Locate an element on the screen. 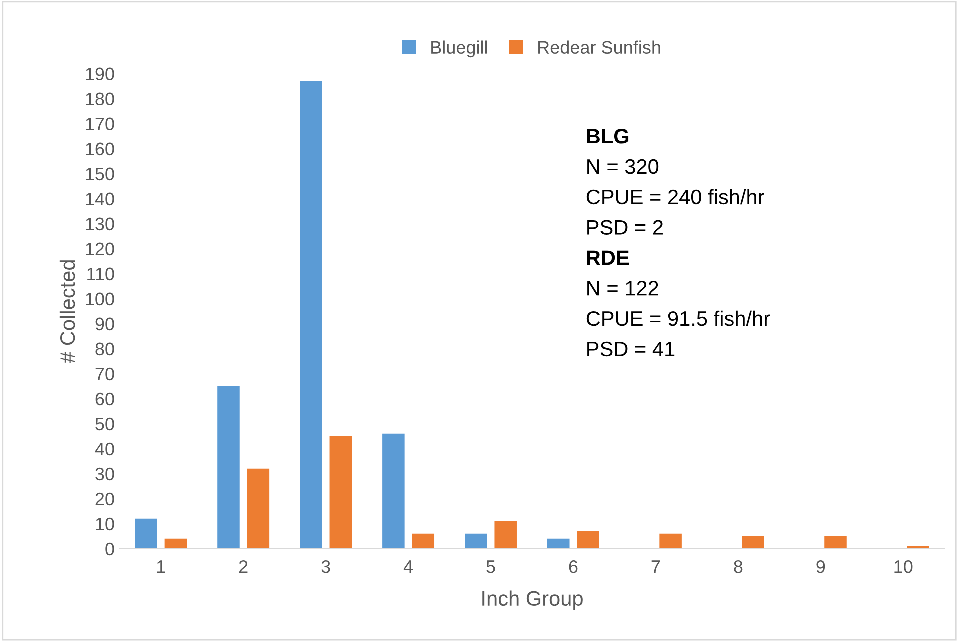 The width and height of the screenshot is (959, 642). x-tick-label: 2 is located at coordinates (243, 567).